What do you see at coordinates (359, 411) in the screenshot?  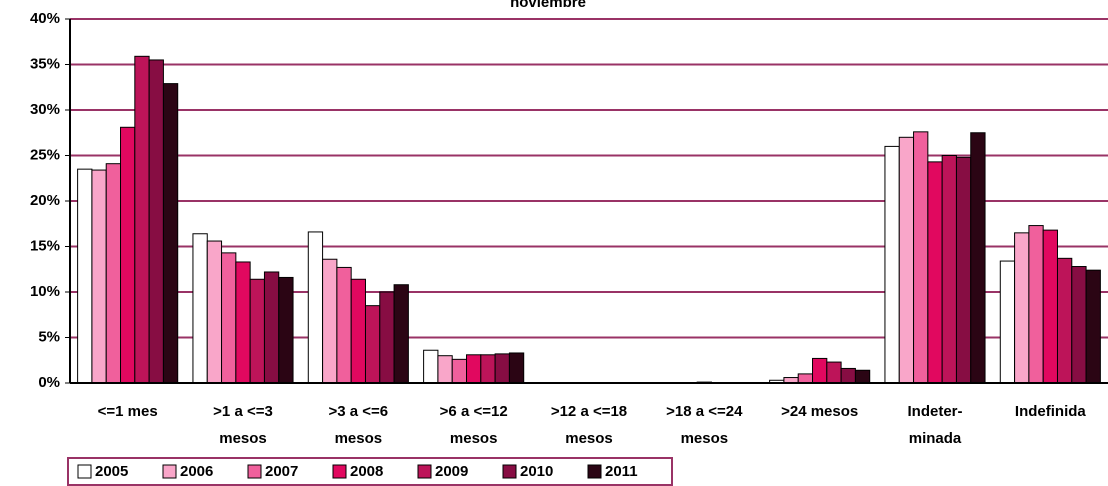 I see `x-tick-label: >3 a <=6` at bounding box center [359, 411].